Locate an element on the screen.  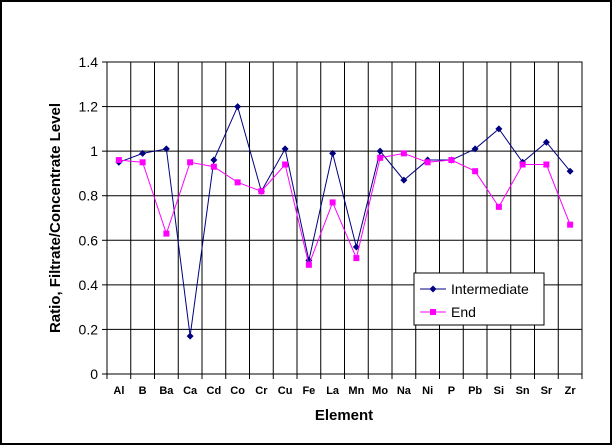
data-point-end-cr is located at coordinates (261, 191).